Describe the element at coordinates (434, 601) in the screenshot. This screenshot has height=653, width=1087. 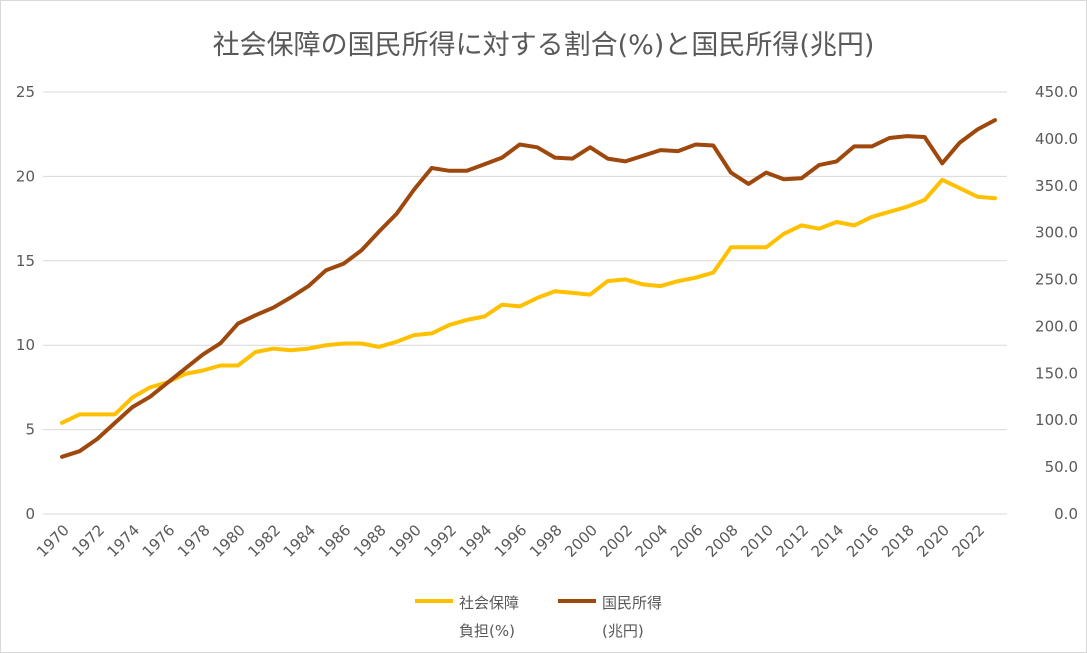
I see `legend-swatch-social-security` at that location.